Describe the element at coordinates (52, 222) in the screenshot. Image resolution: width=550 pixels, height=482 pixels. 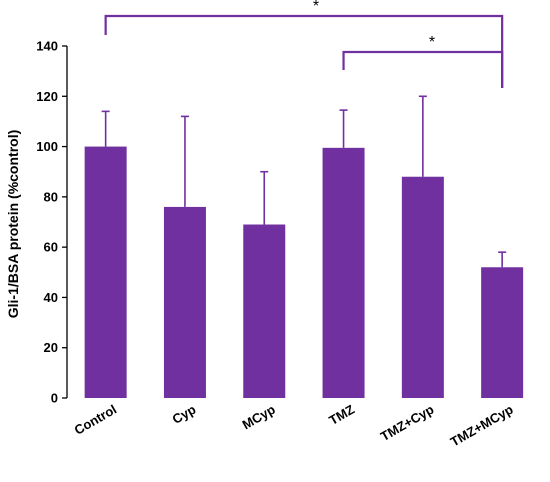
I see `y-axis: 0 20 40 60 80 100 120 140` at that location.